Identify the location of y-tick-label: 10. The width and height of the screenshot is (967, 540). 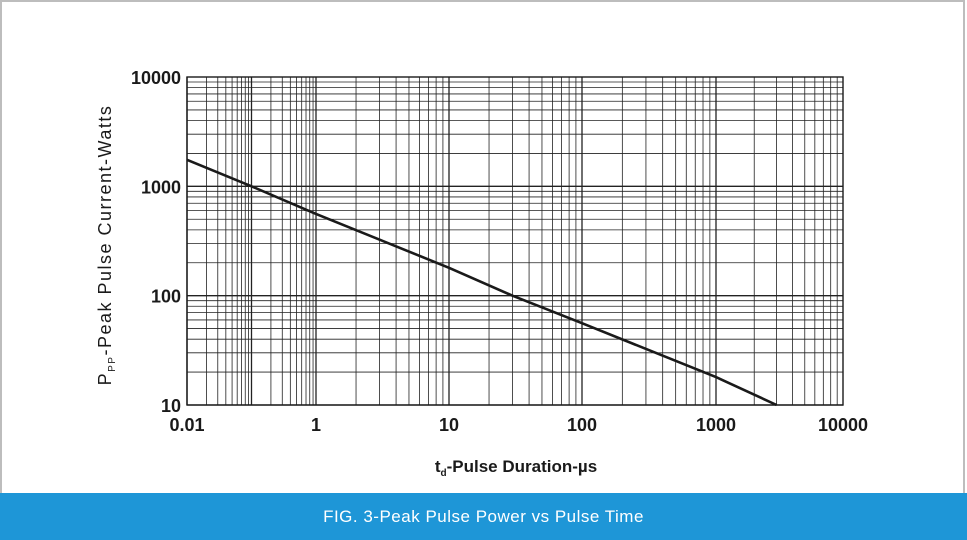
(171, 406).